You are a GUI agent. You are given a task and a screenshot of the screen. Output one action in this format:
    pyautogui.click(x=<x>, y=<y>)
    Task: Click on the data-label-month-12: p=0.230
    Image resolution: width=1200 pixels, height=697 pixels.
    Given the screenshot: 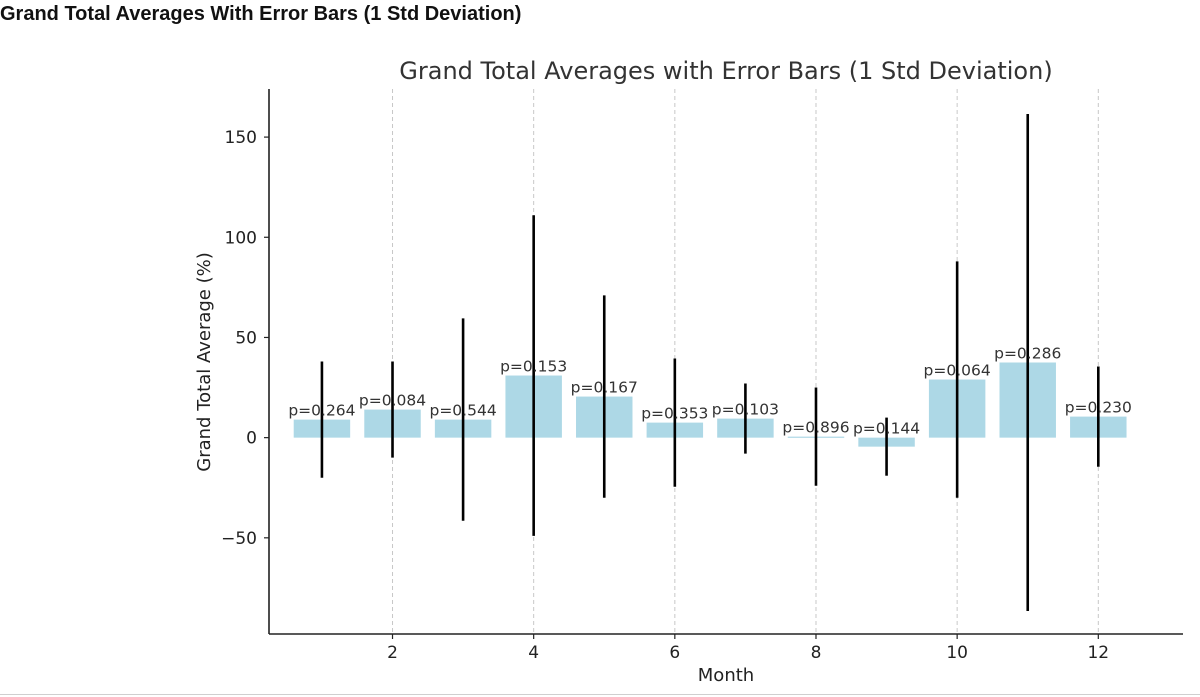 What is the action you would take?
    pyautogui.click(x=1098, y=408)
    